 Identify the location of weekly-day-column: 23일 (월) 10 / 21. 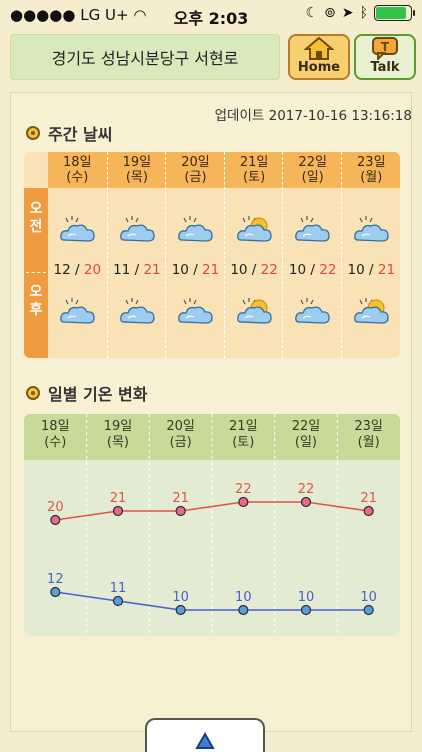
(370, 255).